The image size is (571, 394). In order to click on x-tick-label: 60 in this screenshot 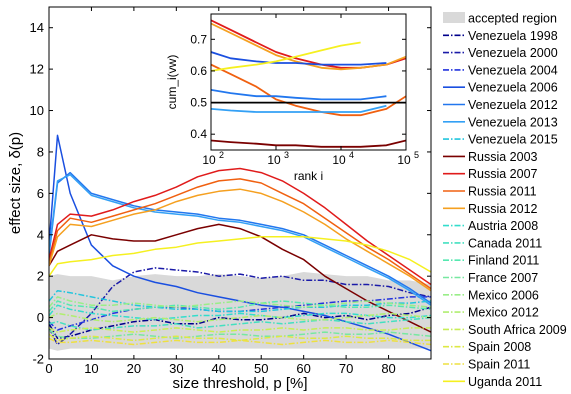, I will do `click(303, 368)`.